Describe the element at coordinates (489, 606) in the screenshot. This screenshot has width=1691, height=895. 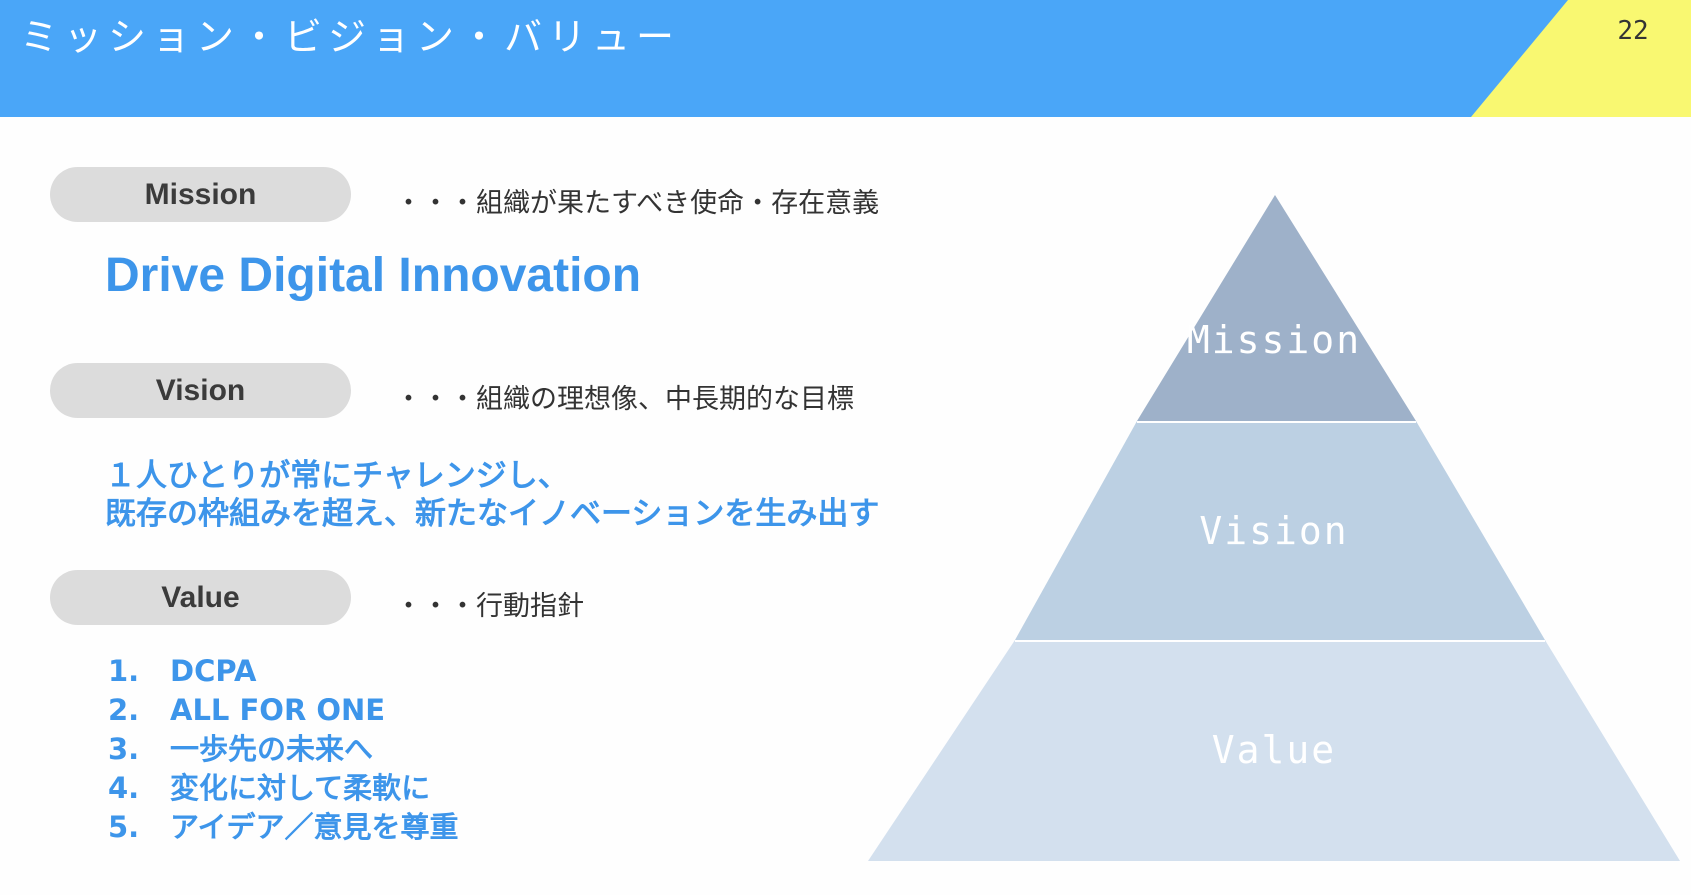
I see `value-description: ・・・行動指針` at that location.